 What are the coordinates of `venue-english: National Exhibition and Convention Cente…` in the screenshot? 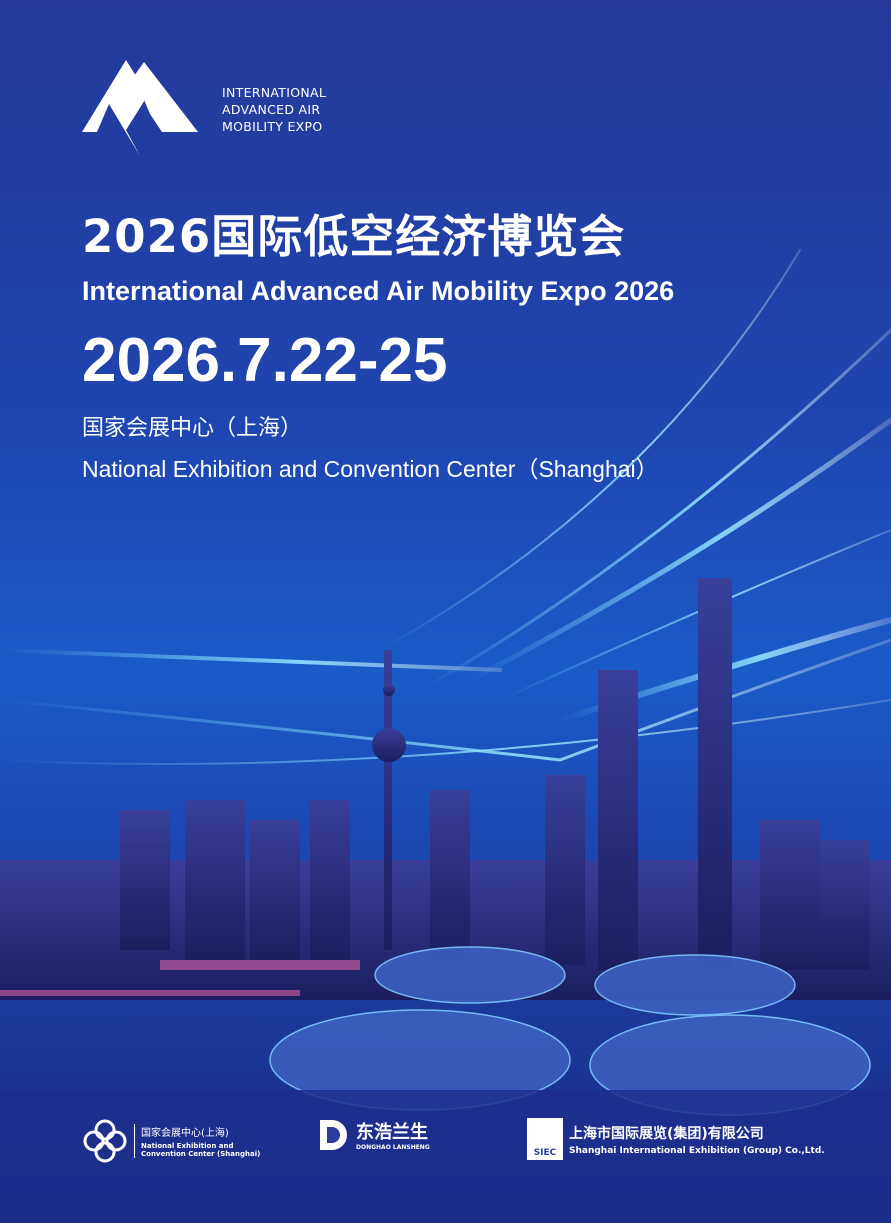 It's located at (370, 469).